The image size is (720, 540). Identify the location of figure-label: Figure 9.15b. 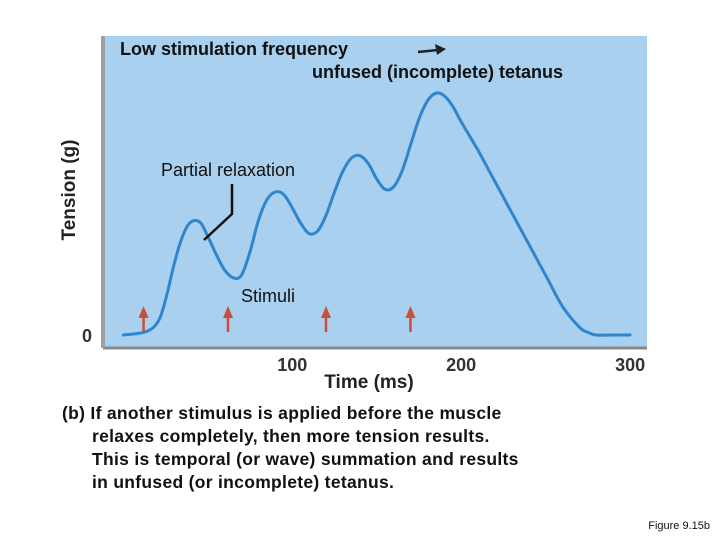
(679, 526).